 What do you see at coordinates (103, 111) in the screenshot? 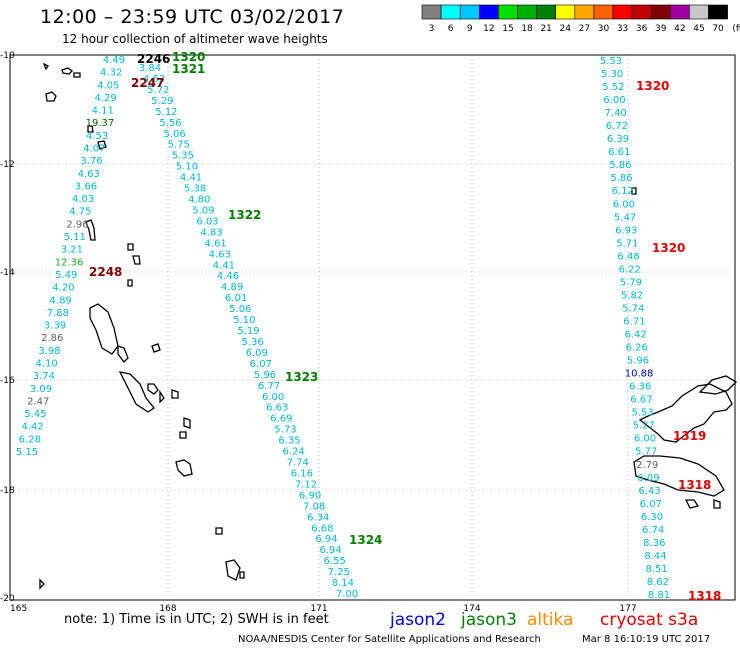
I see `wave-height-value: 4.11` at bounding box center [103, 111].